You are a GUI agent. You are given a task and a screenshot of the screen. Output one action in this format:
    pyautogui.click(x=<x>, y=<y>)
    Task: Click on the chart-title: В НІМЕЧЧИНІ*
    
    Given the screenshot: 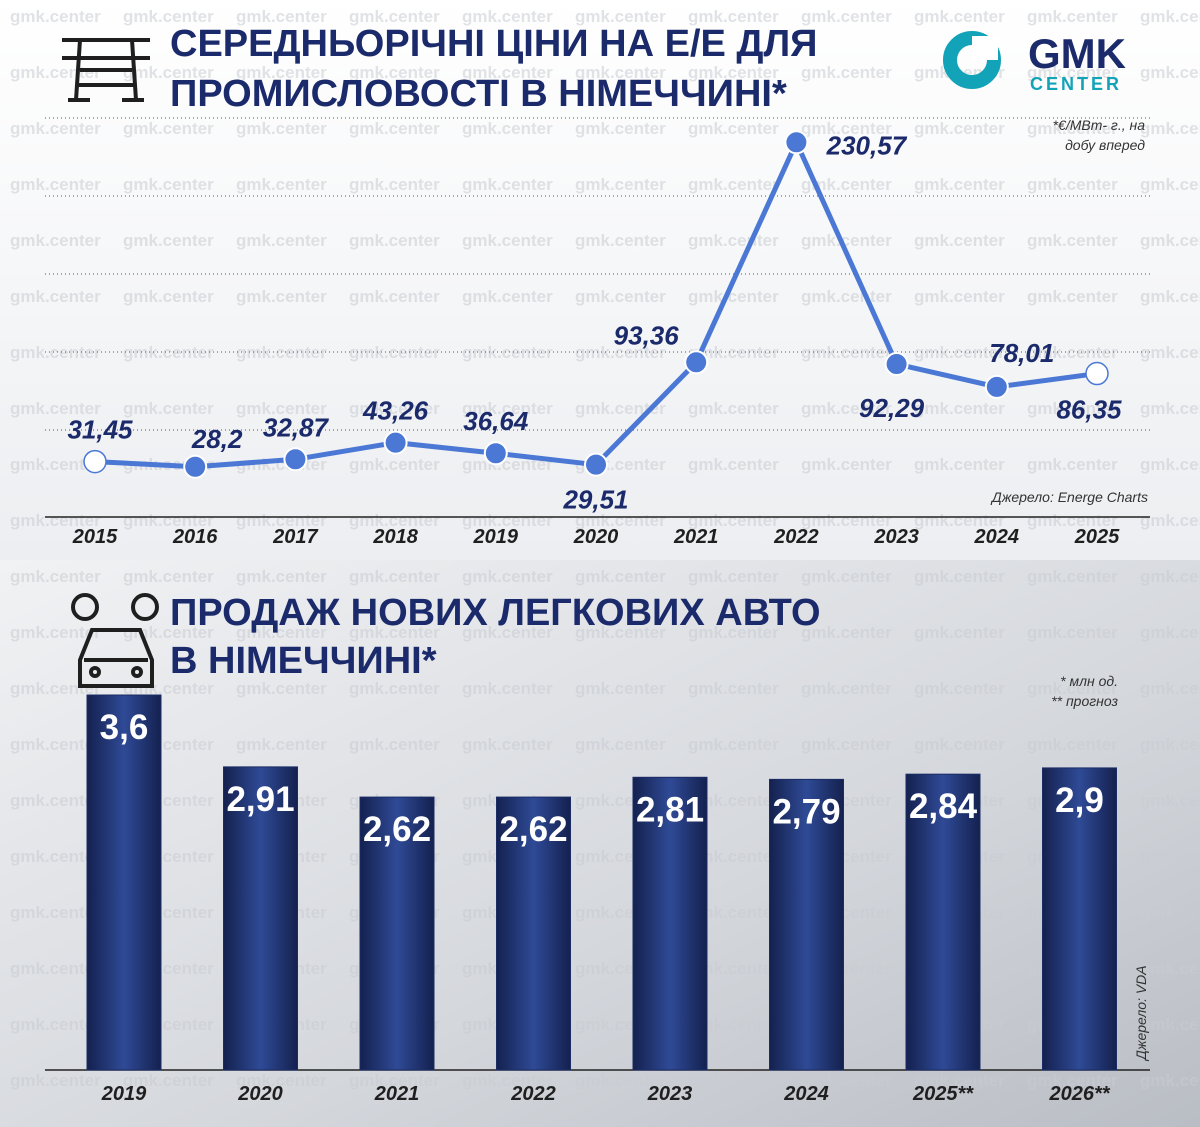 What is the action you would take?
    pyautogui.click(x=303, y=661)
    